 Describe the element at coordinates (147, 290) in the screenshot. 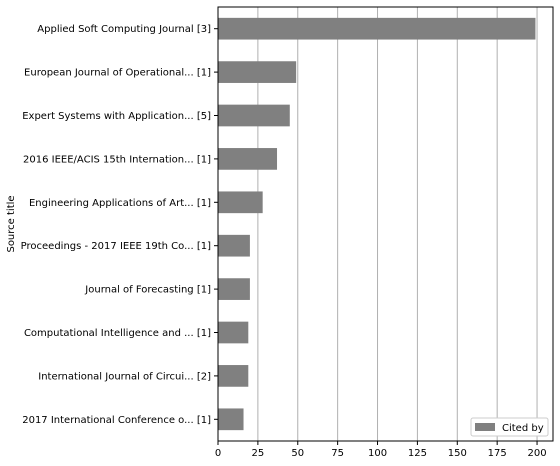

I see `y-tick-label: Journal of Forecasting [1]` at that location.